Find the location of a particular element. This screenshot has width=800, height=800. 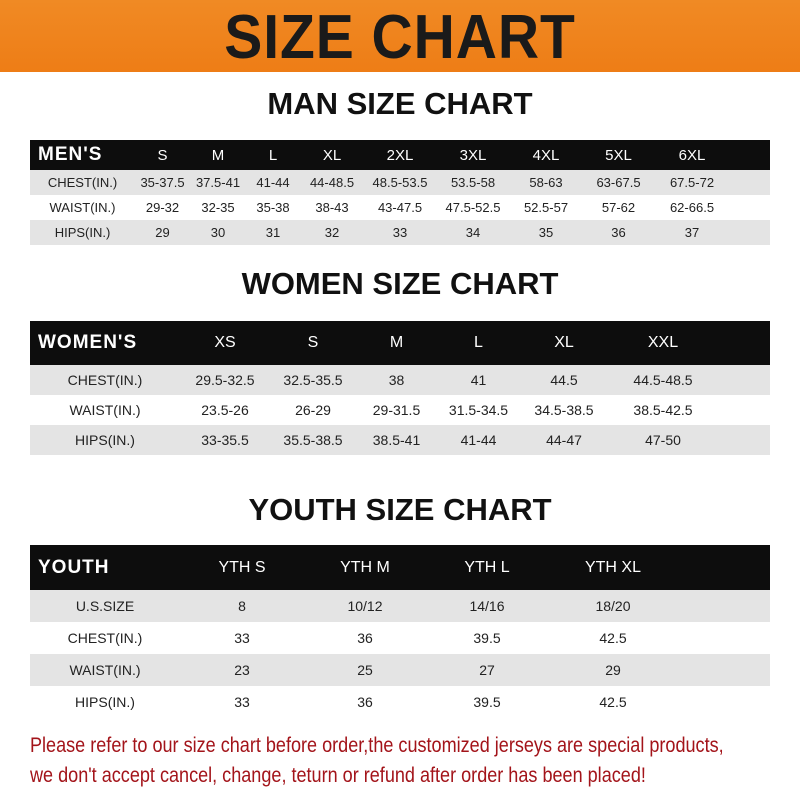

table-row: HIPS(IN.) 33 36 39.5 42.5 is located at coordinates (400, 702).